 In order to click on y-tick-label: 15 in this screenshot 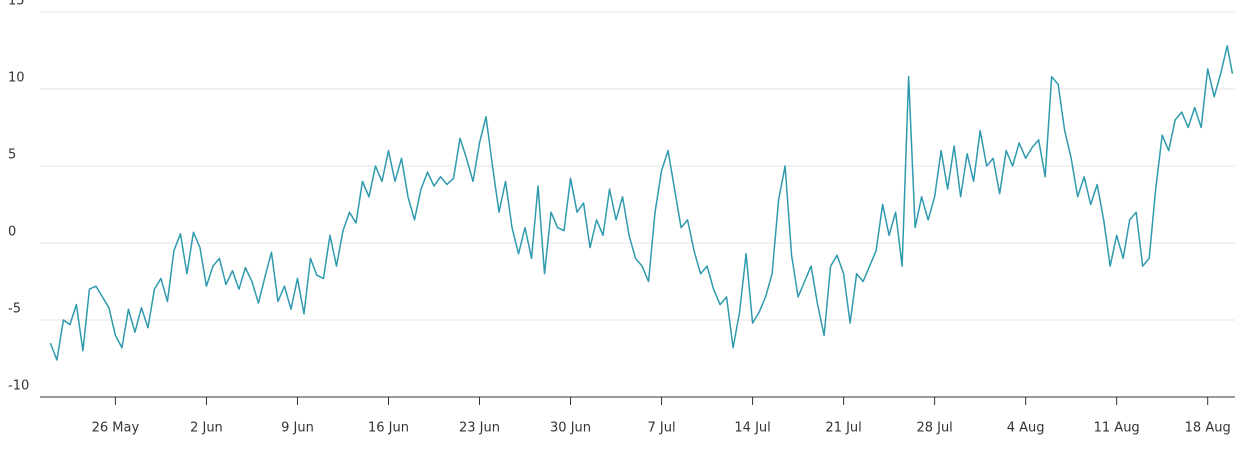, I will do `click(16, 4)`.